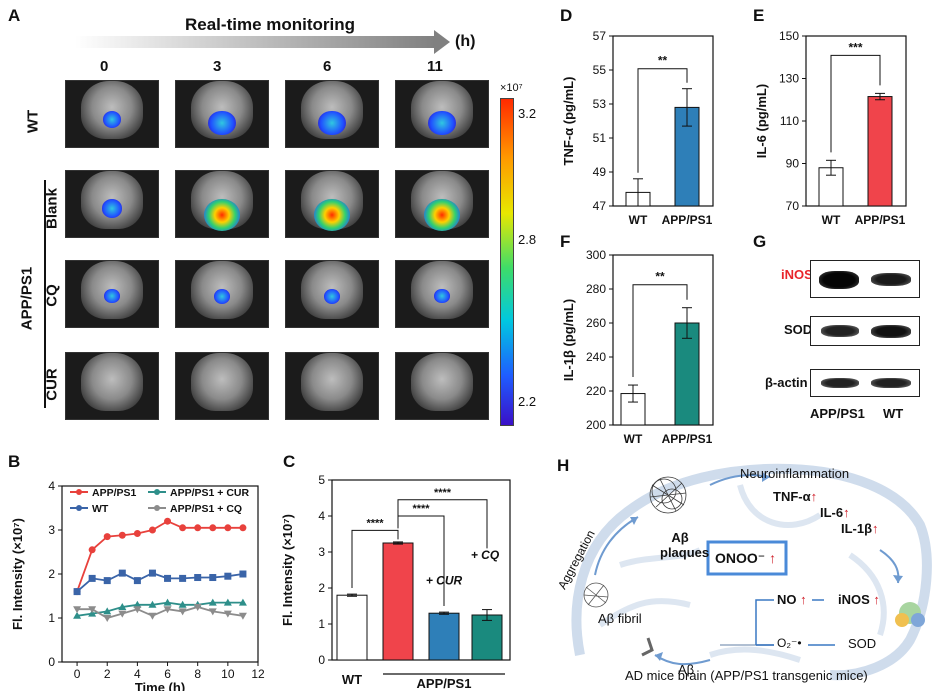  I want to click on y-tick-label-b: 2, so click(51, 574).